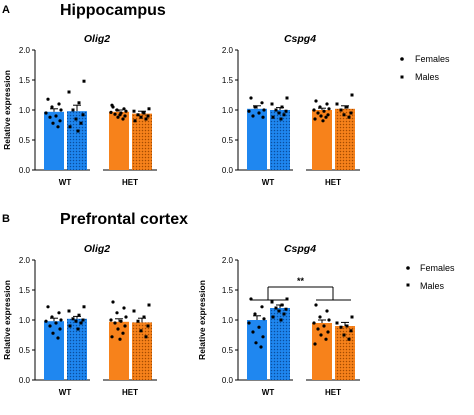 This screenshot has height=415, width=474. Describe the element at coordinates (124, 219) in the screenshot. I see `section-title-prefrontal-cortex: Prefrontal cortex` at that location.